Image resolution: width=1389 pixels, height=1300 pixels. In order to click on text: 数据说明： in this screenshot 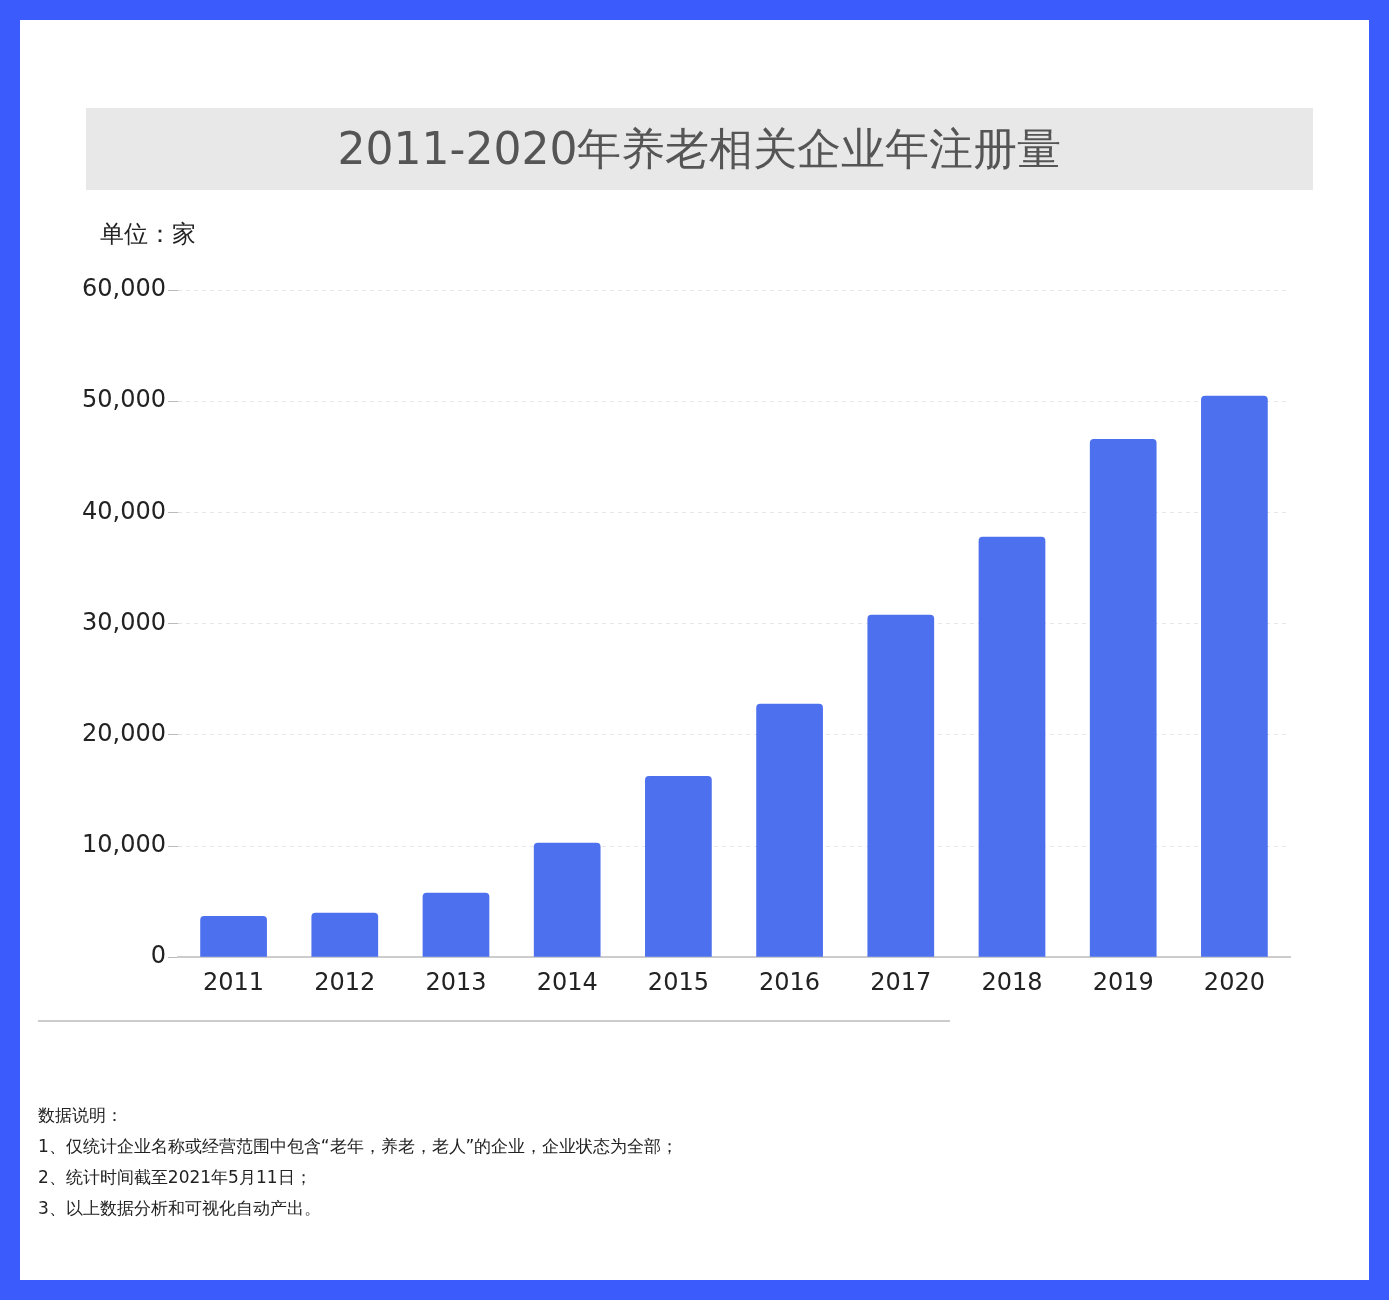, I will do `click(81, 1115)`.